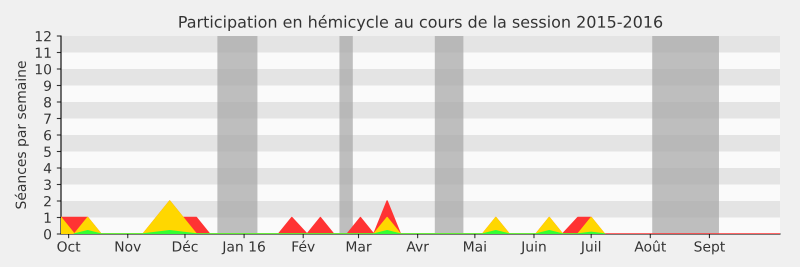  What do you see at coordinates (47, 217) in the screenshot?
I see `y-tick-label: 1` at bounding box center [47, 217].